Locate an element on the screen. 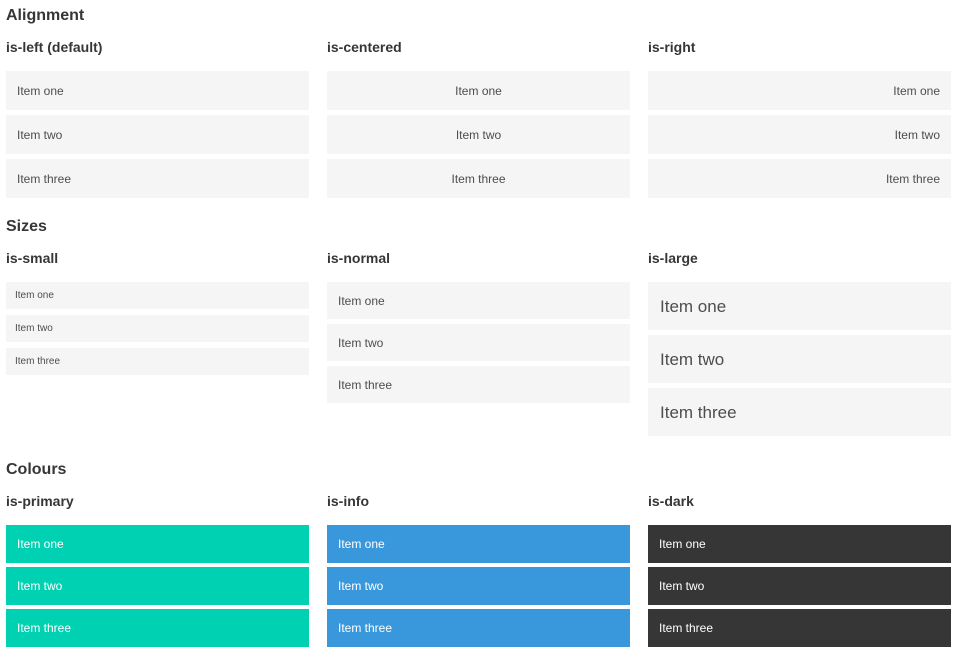  section-title-alignment: Alignment is located at coordinates (45, 15).